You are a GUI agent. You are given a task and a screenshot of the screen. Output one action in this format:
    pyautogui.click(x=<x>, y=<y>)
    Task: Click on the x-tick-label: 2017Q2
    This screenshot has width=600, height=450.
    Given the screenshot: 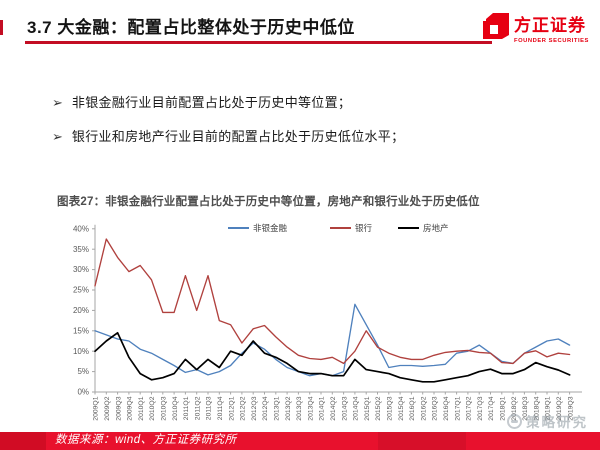 What is the action you would take?
    pyautogui.click(x=469, y=408)
    